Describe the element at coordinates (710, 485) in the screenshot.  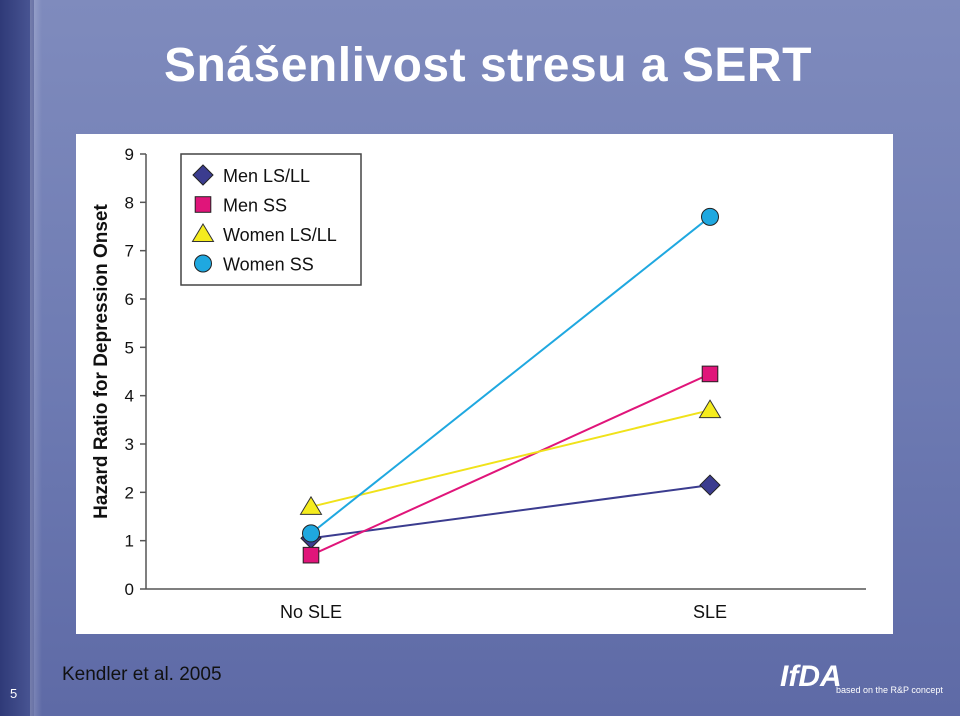
I see `data-point-men-ls-ll` at that location.